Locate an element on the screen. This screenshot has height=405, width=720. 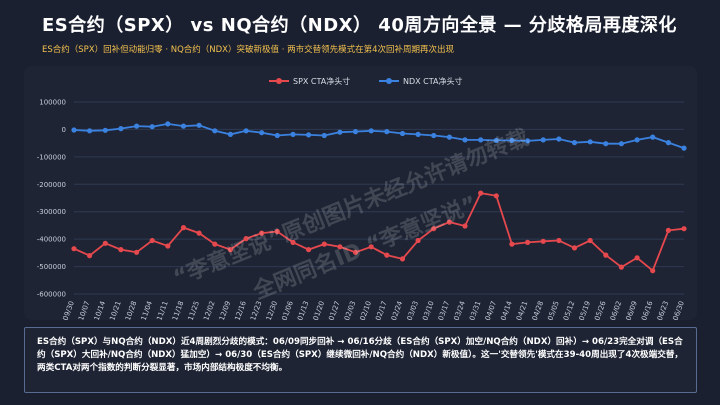
y-tick-label: -100000 is located at coordinates (51, 157).